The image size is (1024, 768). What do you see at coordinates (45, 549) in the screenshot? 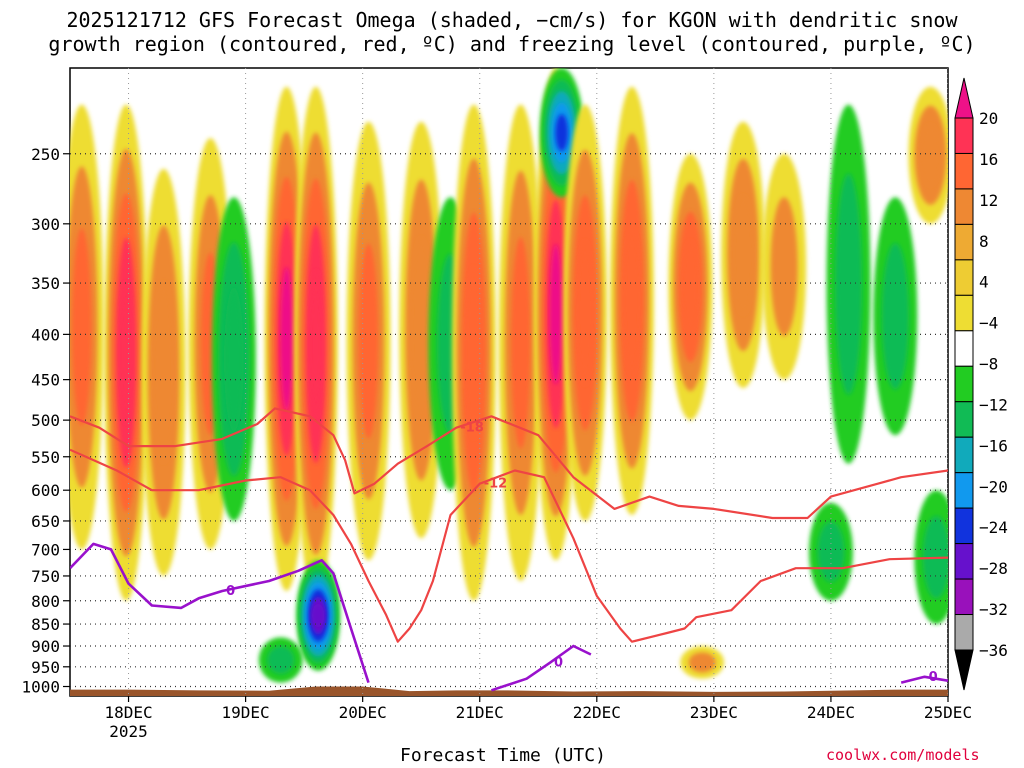
I see `y-tick-label: 700` at bounding box center [45, 549].